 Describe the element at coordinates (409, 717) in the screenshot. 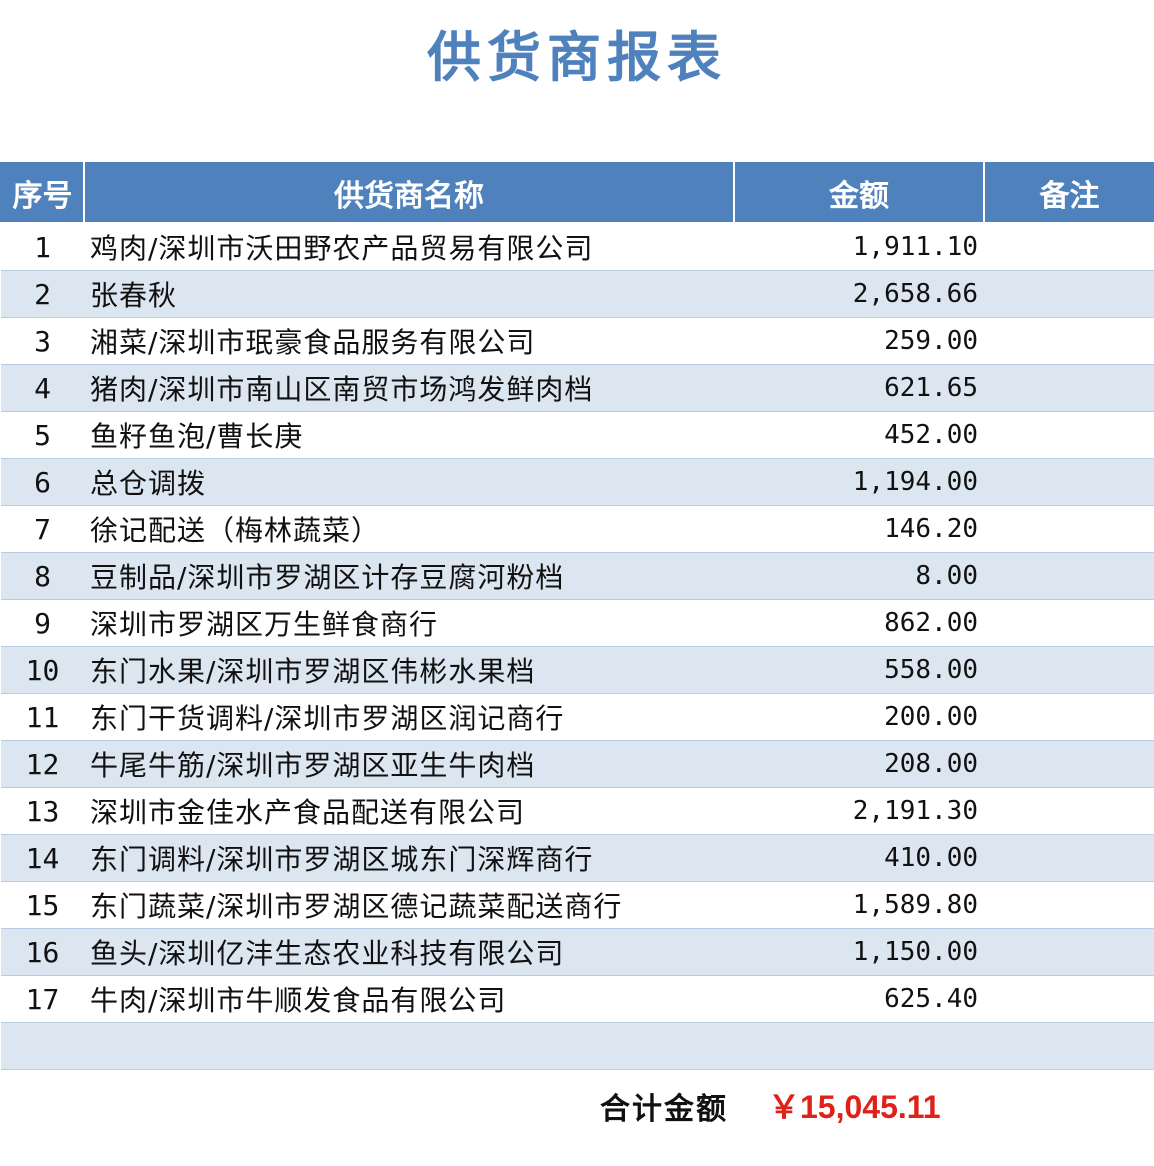

I see `row-supplier-name: 东门干货调料/深圳市罗湖区润记商行` at that location.